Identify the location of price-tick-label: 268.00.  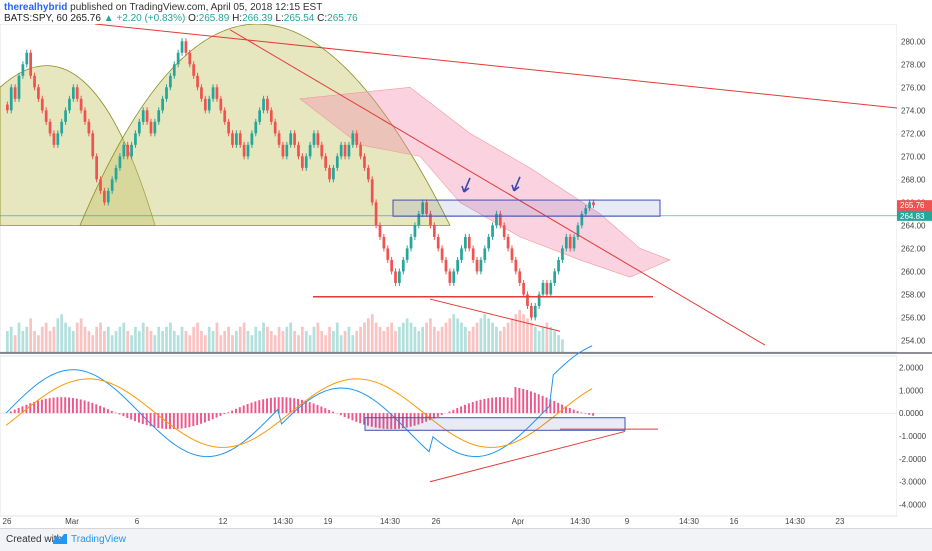
(913, 179).